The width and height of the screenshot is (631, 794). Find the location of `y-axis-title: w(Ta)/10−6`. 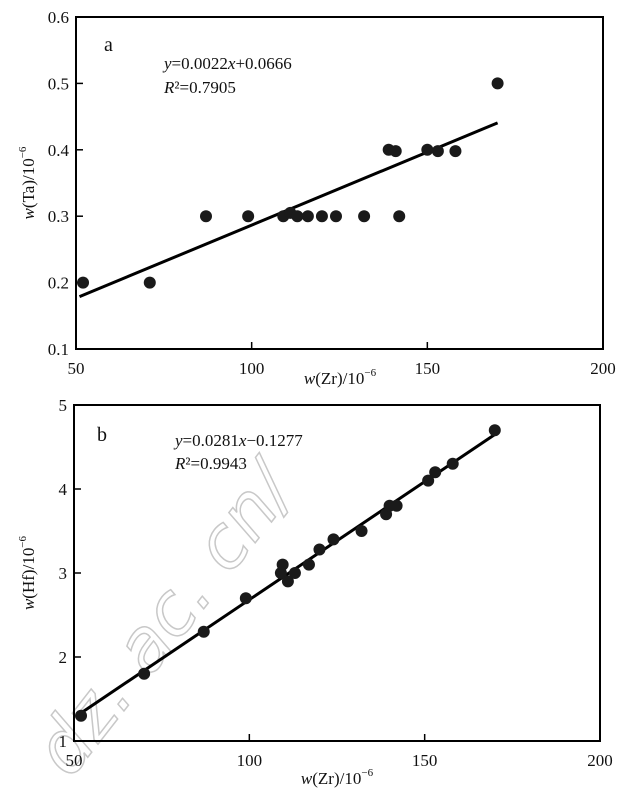

y-axis-title: w(Ta)/10−6 is located at coordinates (27, 182).